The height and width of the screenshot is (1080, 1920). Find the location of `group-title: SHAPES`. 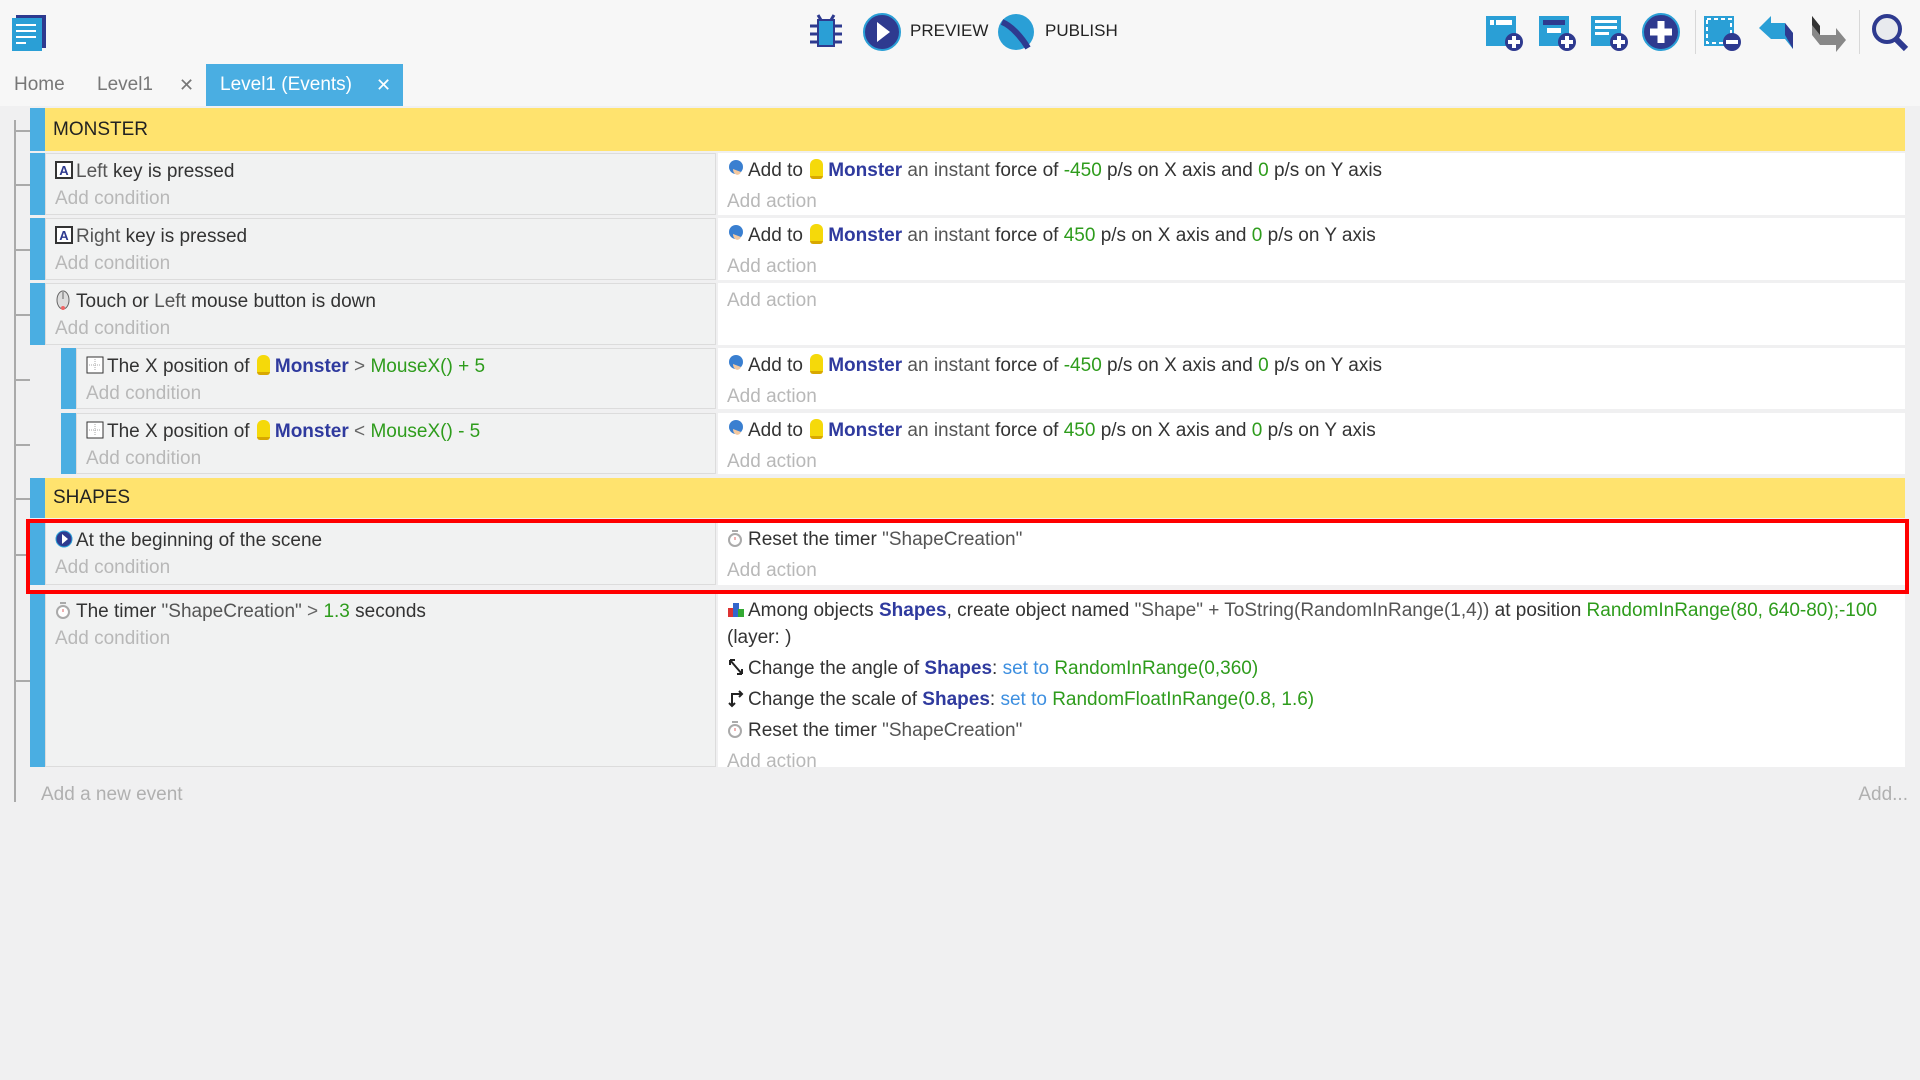

group-title: SHAPES is located at coordinates (975, 498).